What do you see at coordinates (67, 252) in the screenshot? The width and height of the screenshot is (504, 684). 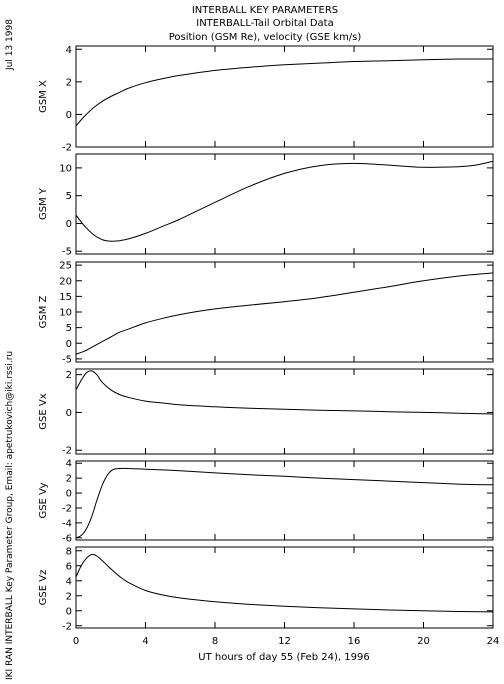 I see `y-tick-label-gsm-y: -5` at bounding box center [67, 252].